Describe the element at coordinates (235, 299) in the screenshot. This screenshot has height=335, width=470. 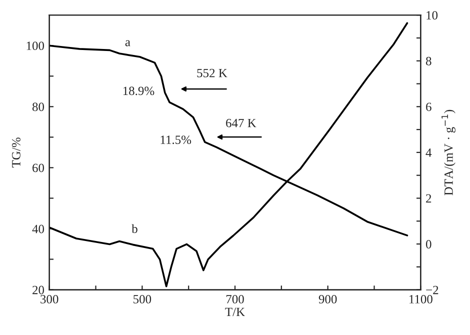
I see `x-tick-label: 700` at that location.